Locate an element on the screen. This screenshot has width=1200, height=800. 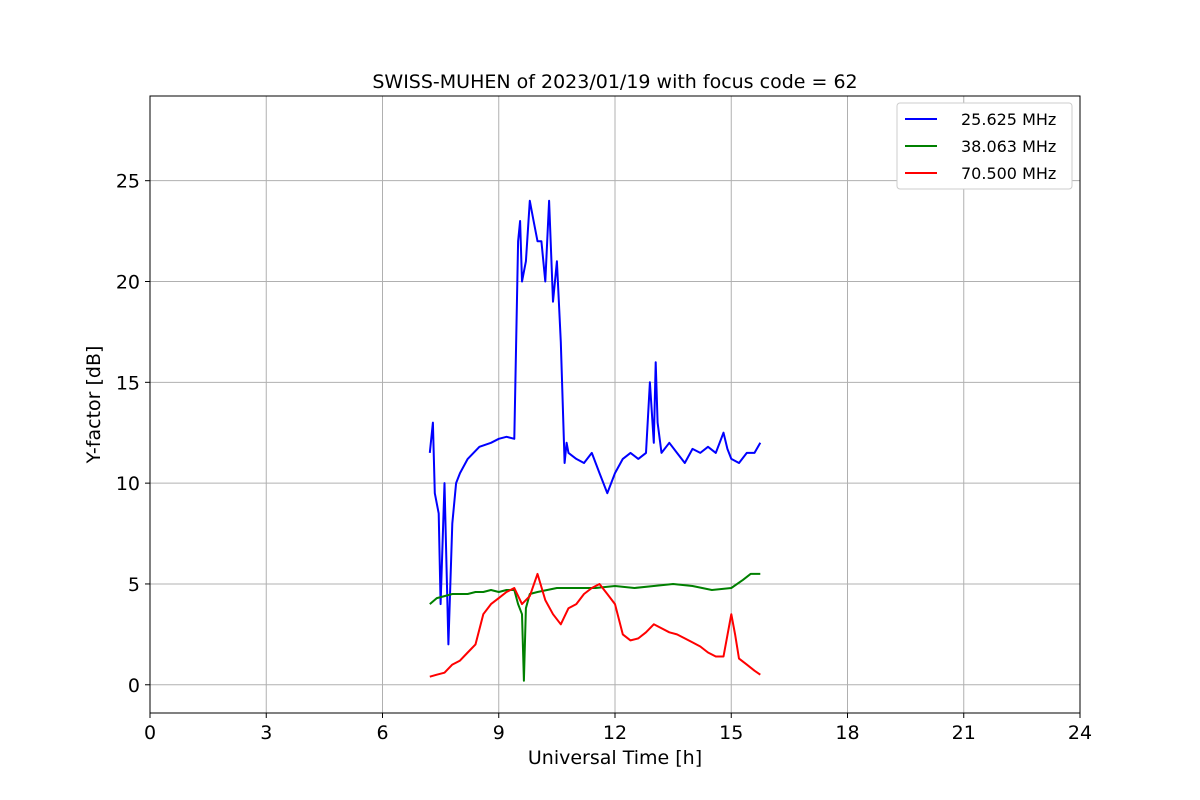
x-axis-label: Universal Time [h] is located at coordinates (615, 758).